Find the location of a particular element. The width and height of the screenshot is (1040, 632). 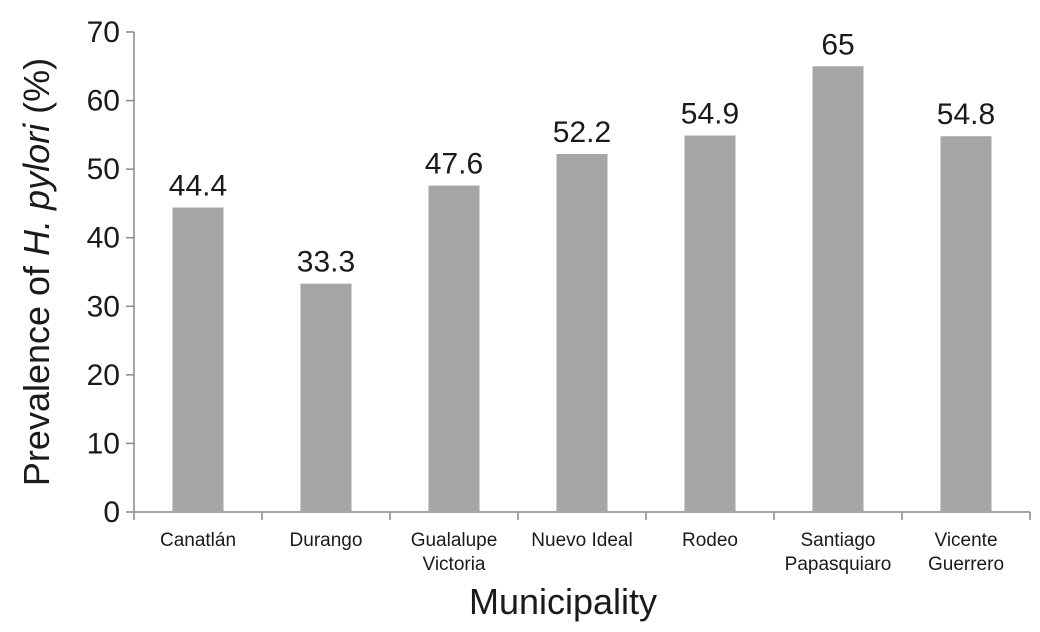

category-label-line: Gualalupe is located at coordinates (454, 540).